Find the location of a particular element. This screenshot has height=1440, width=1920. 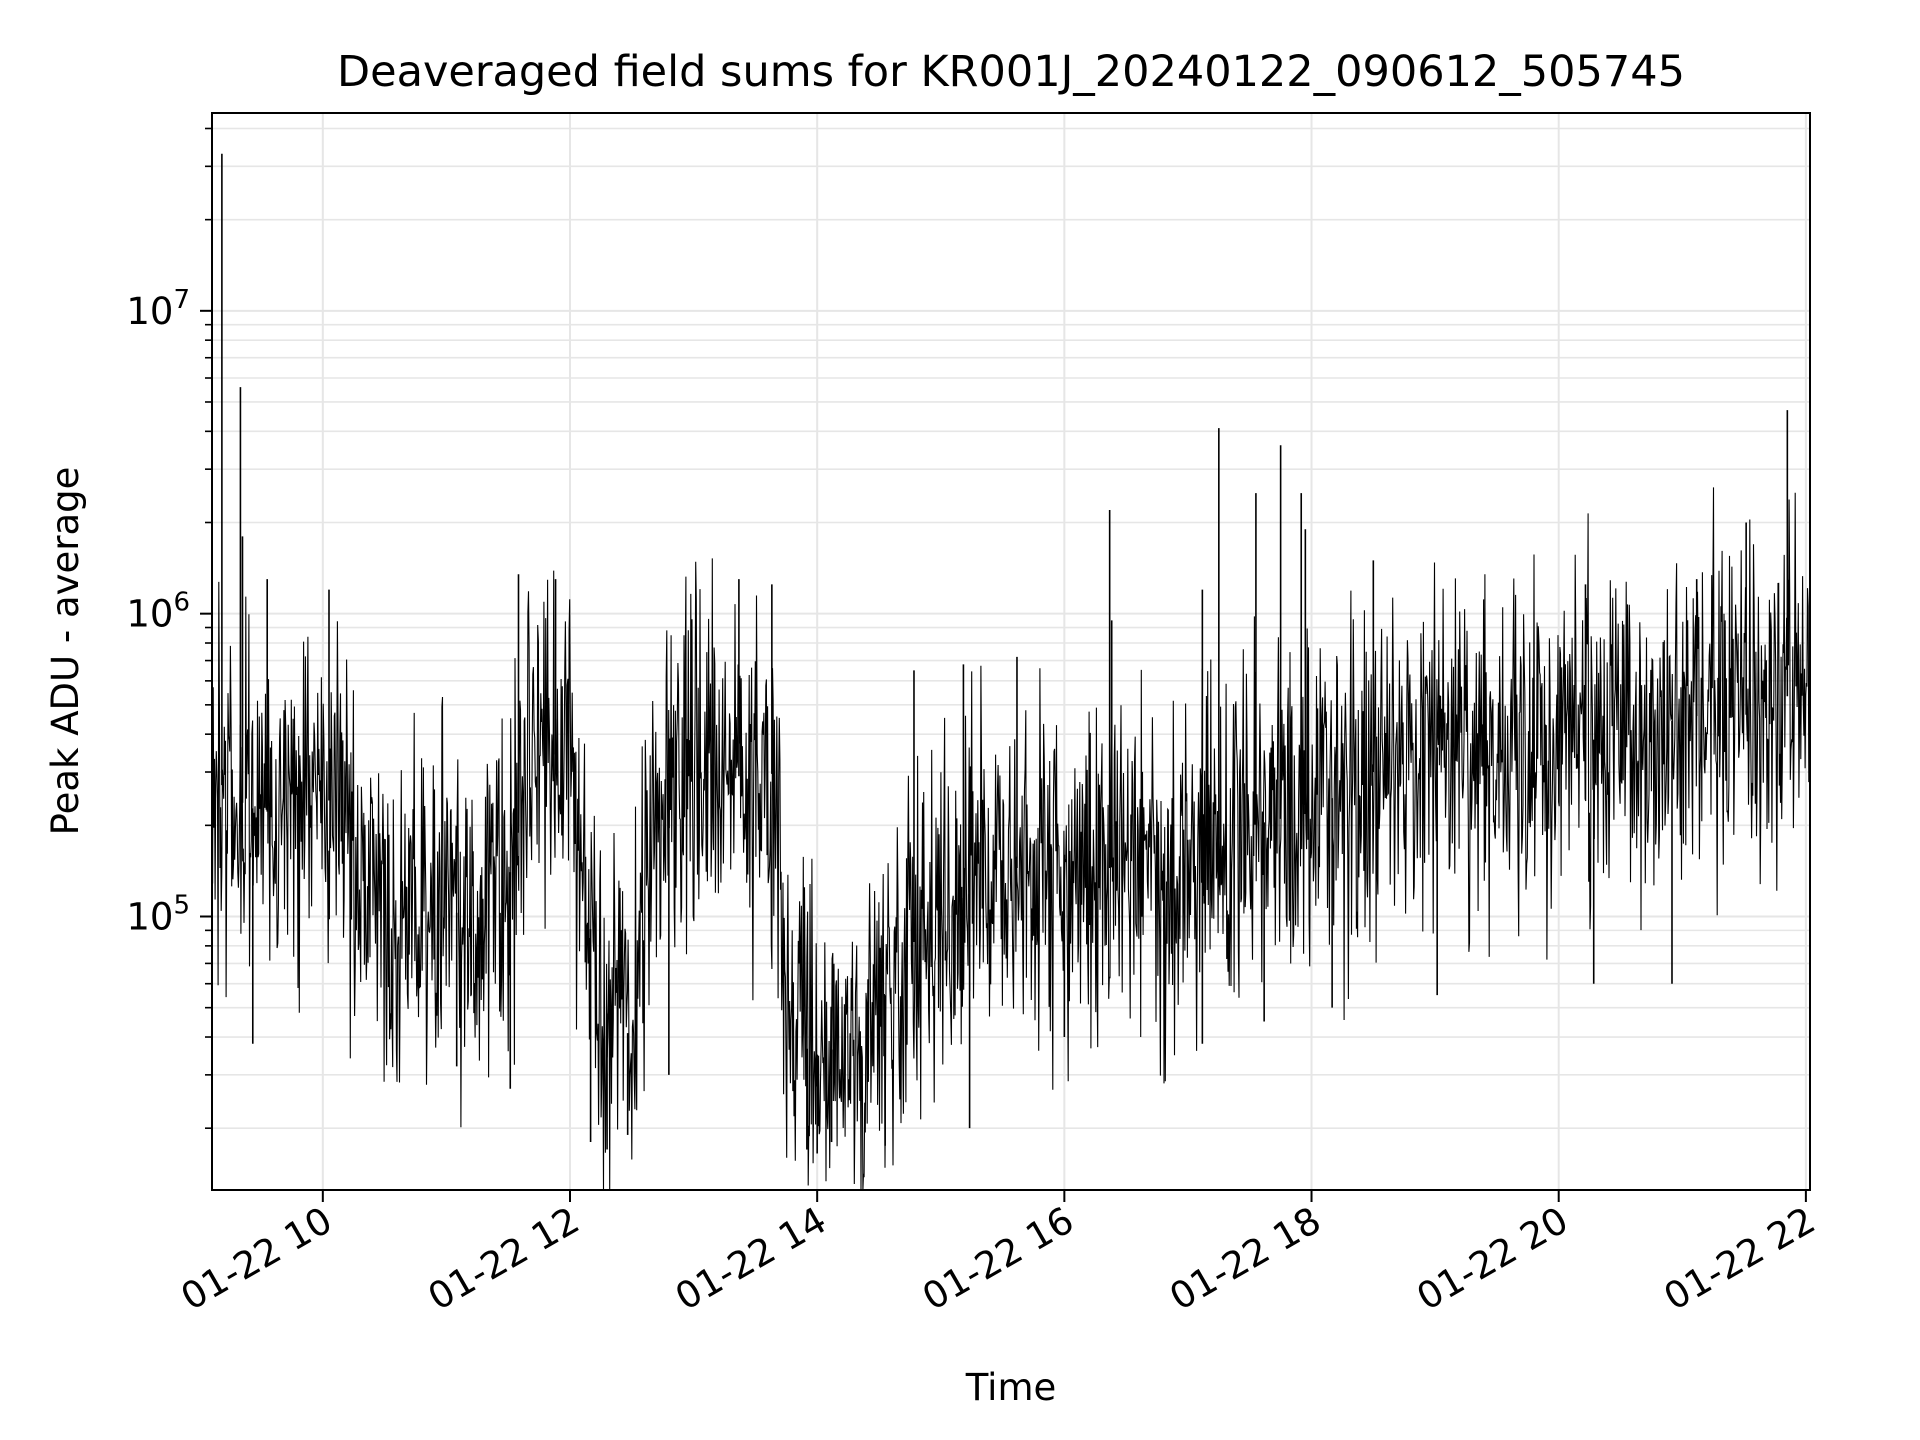

x-axis-label: Time is located at coordinates (1011, 1387).